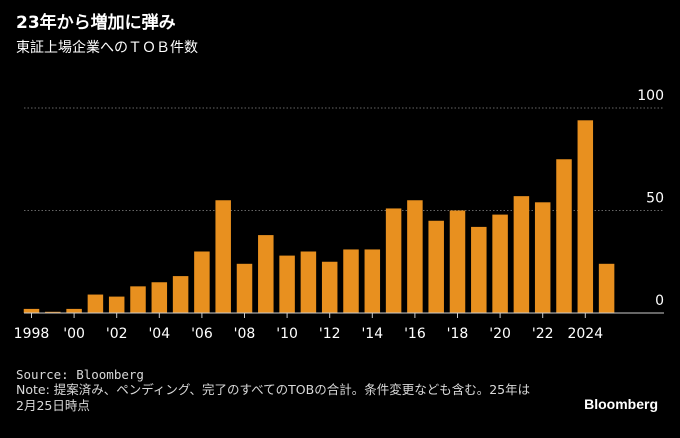 This screenshot has height=438, width=680. I want to click on x-tick-label: '04, so click(159, 334).